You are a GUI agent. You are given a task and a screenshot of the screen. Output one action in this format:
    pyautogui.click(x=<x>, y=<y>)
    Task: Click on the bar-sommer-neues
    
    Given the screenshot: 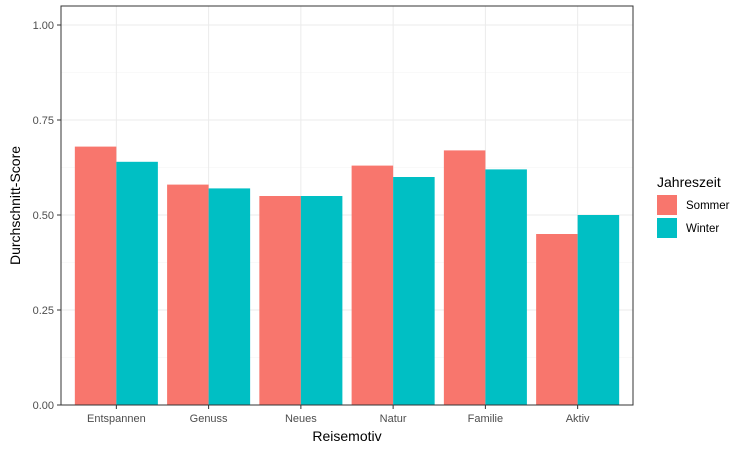 What is the action you would take?
    pyautogui.click(x=280, y=300)
    